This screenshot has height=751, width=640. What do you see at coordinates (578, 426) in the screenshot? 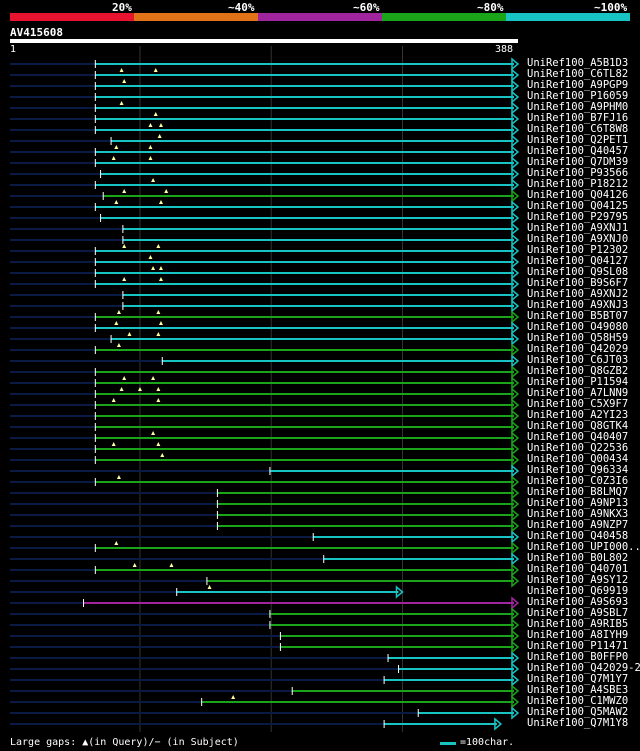
I see `hit-label: UniRef100_Q8GTK4` at bounding box center [578, 426].